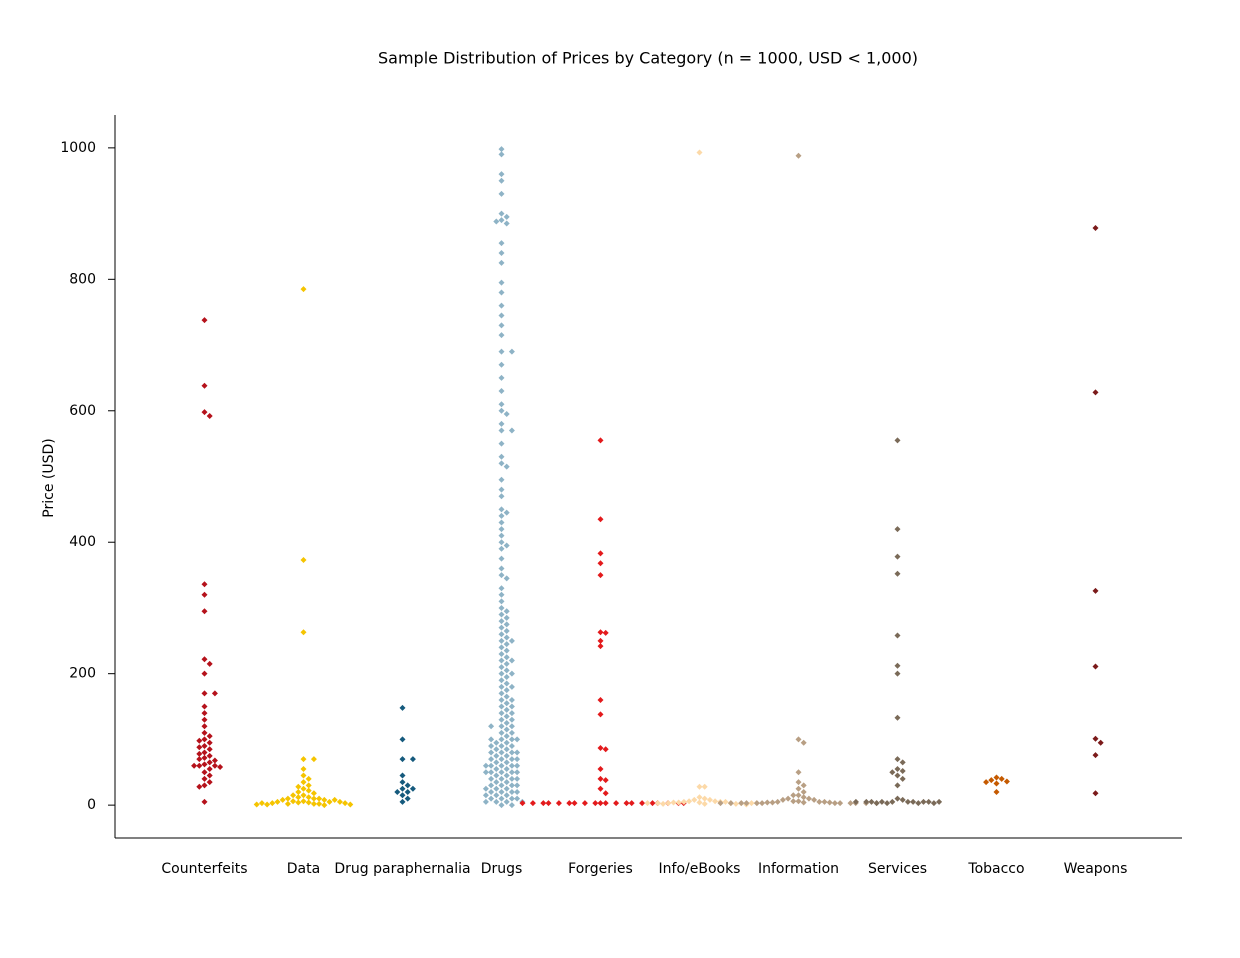 This screenshot has height=958, width=1240. What do you see at coordinates (78, 148) in the screenshot?
I see `y-tick-label: 1000` at bounding box center [78, 148].